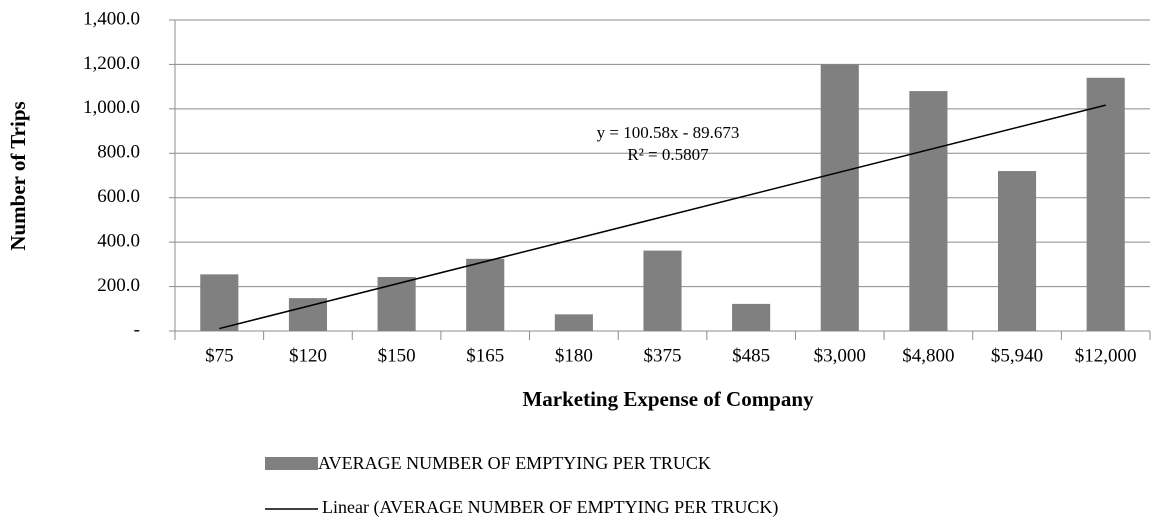 Image resolution: width=1151 pixels, height=525 pixels. Describe the element at coordinates (18, 175) in the screenshot. I see `y-axis-label: Number of Trips` at that location.